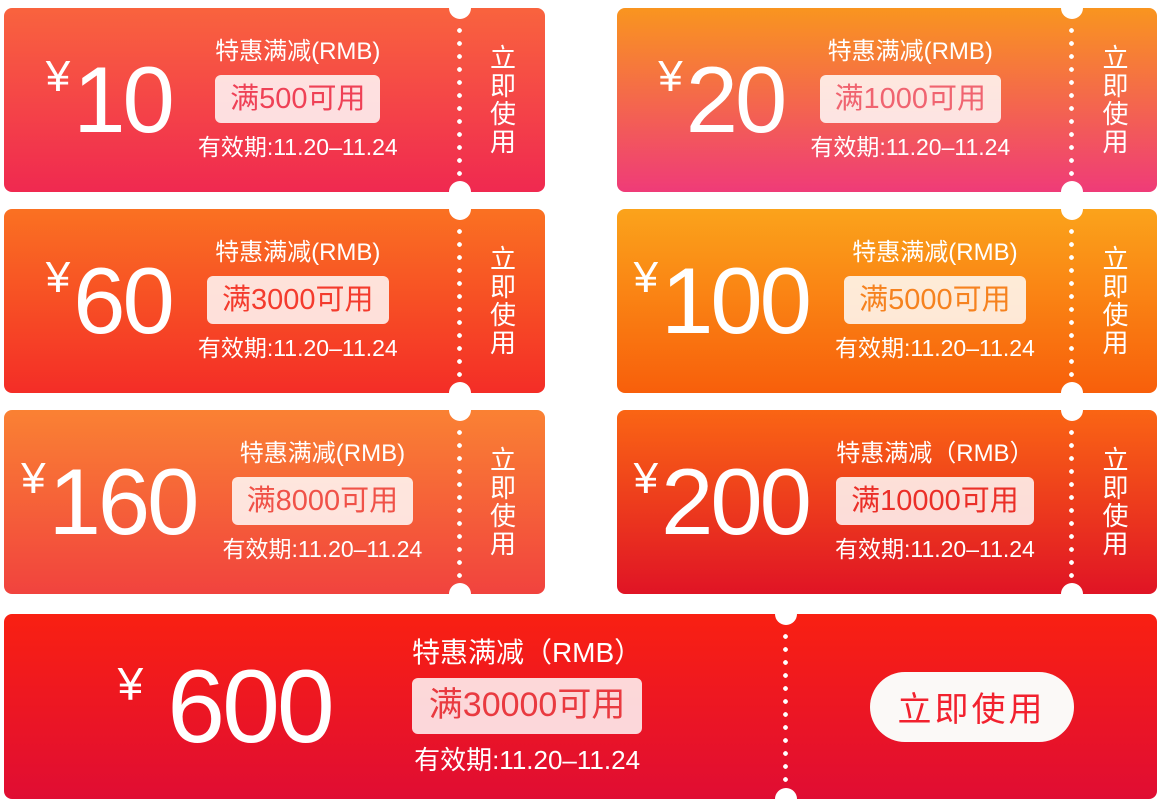 This screenshot has width=1161, height=810. I want to click on coupon-amount: ¥ 60, so click(110, 300).